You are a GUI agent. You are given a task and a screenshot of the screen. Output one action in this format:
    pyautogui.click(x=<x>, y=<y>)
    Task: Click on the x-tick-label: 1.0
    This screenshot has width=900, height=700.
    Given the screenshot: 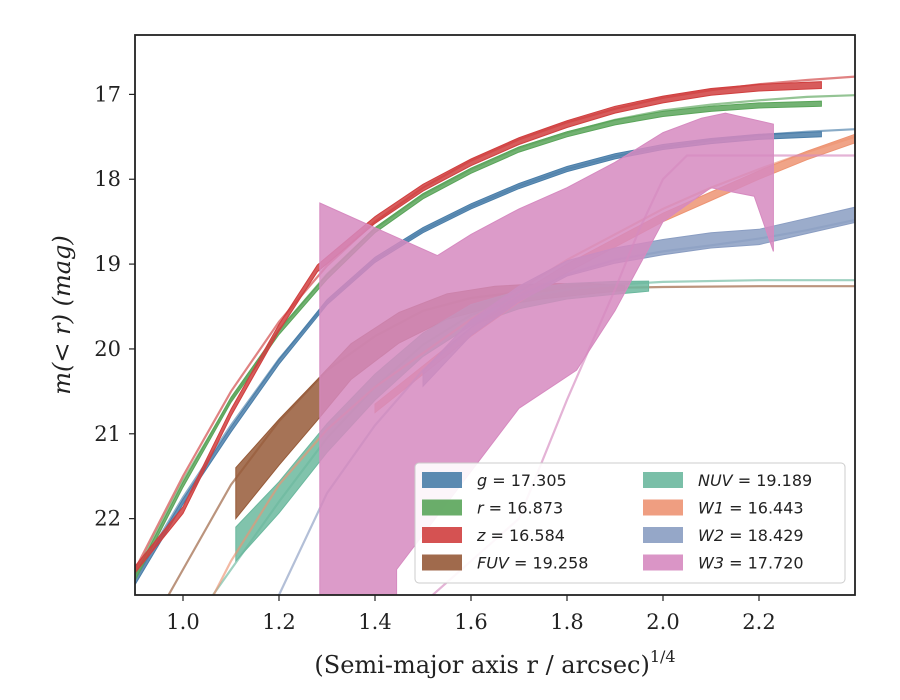 What is the action you would take?
    pyautogui.click(x=182, y=622)
    